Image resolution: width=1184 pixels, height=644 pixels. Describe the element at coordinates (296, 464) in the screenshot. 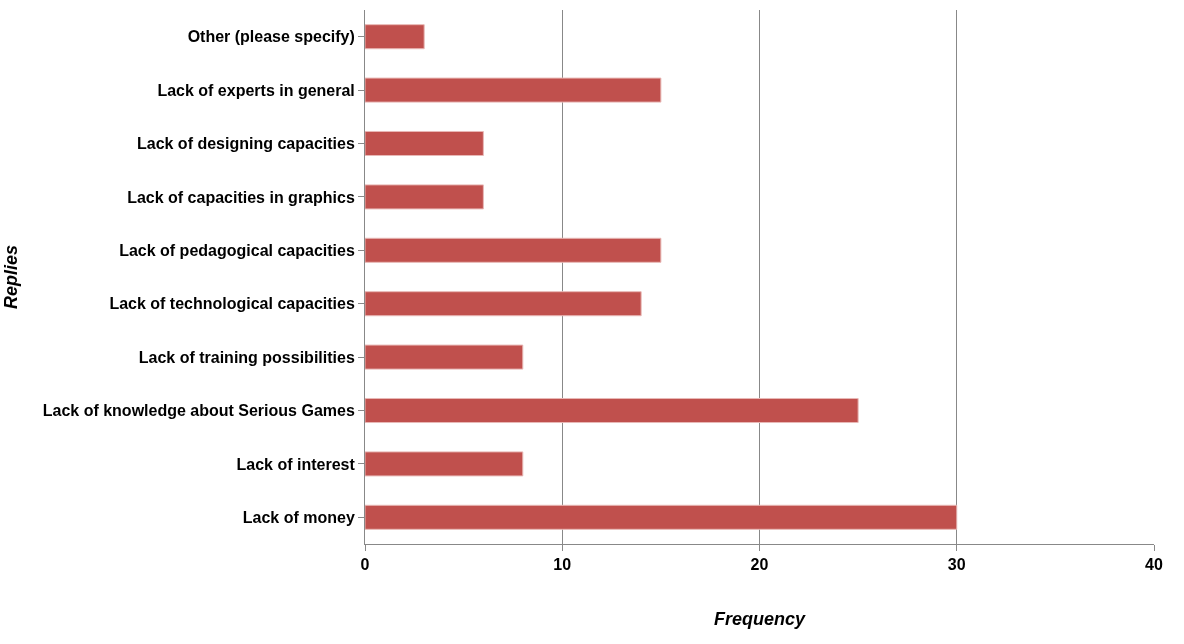

I see `y-tick-label: Lack of interest` at that location.